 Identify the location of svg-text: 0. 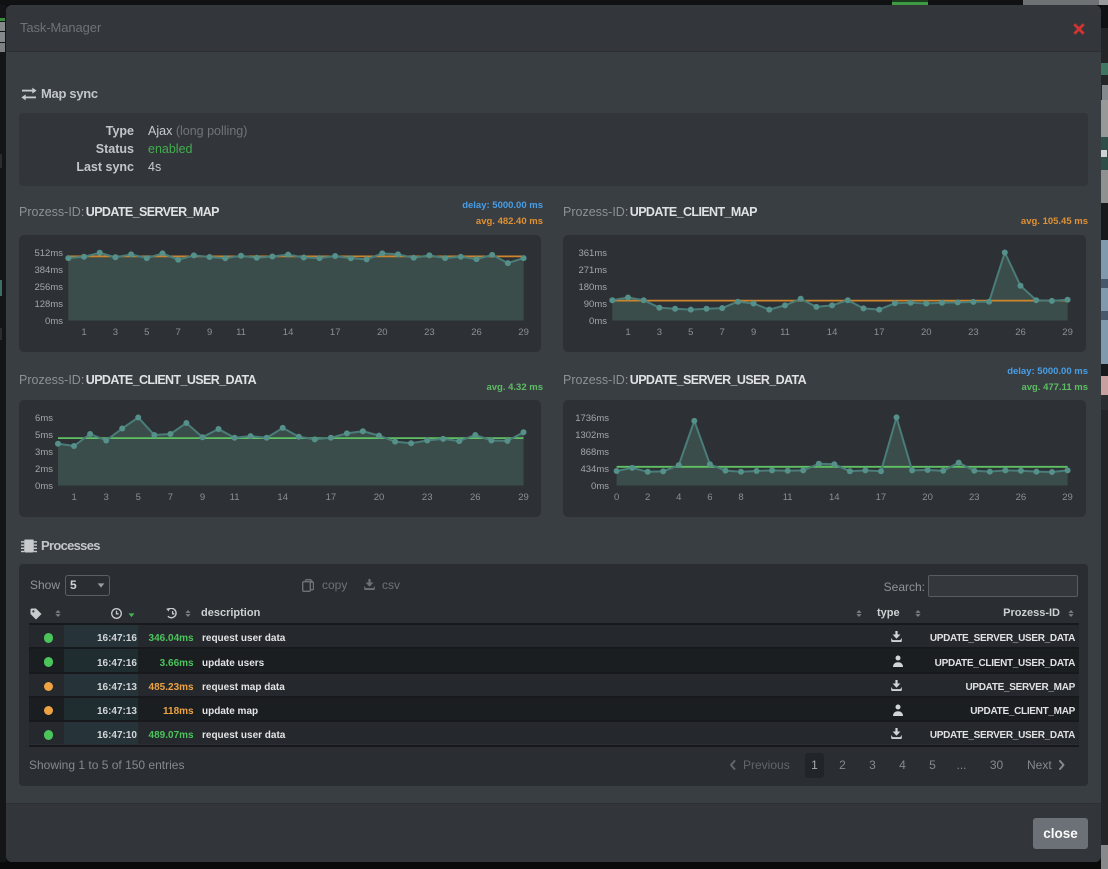
(616, 497).